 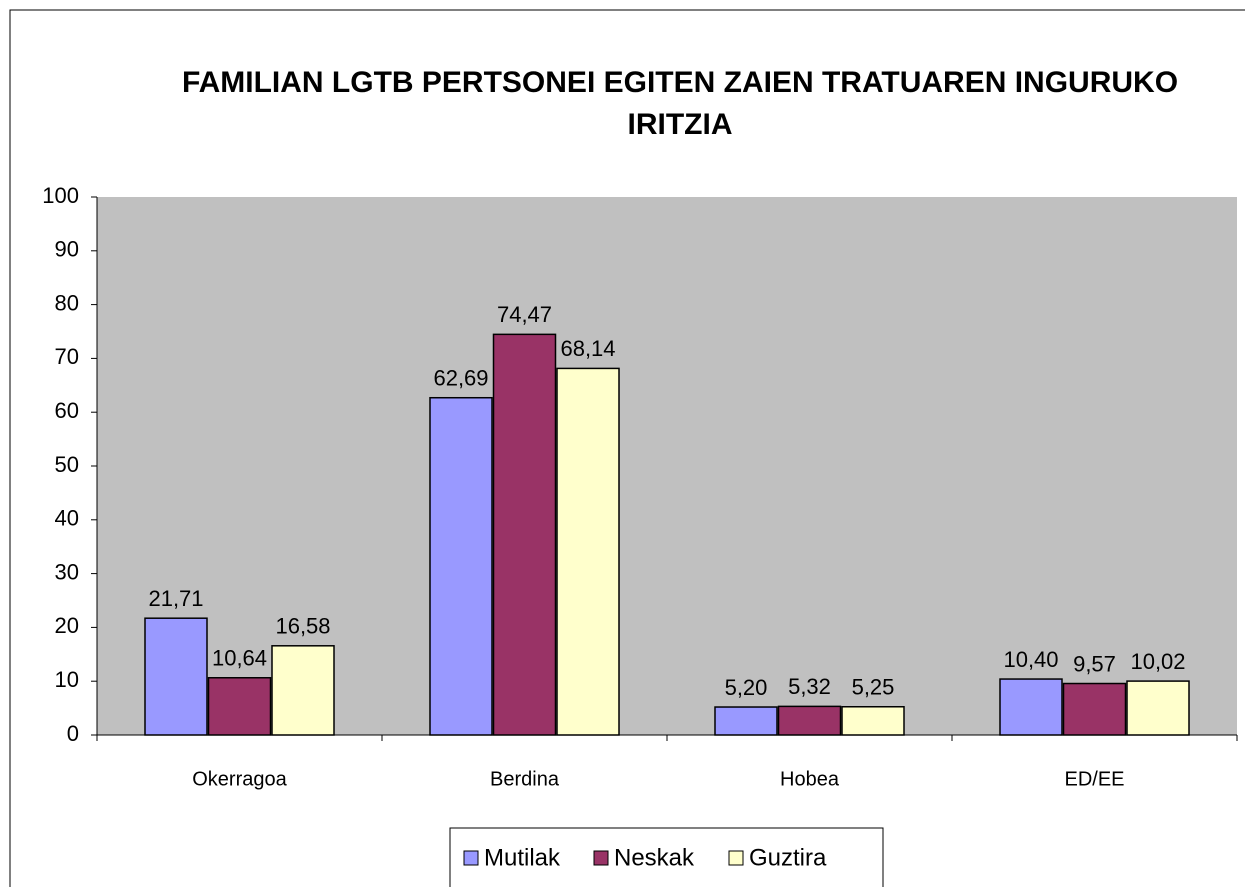 What do you see at coordinates (67, 625) in the screenshot?
I see `y-tick-label: 20` at bounding box center [67, 625].